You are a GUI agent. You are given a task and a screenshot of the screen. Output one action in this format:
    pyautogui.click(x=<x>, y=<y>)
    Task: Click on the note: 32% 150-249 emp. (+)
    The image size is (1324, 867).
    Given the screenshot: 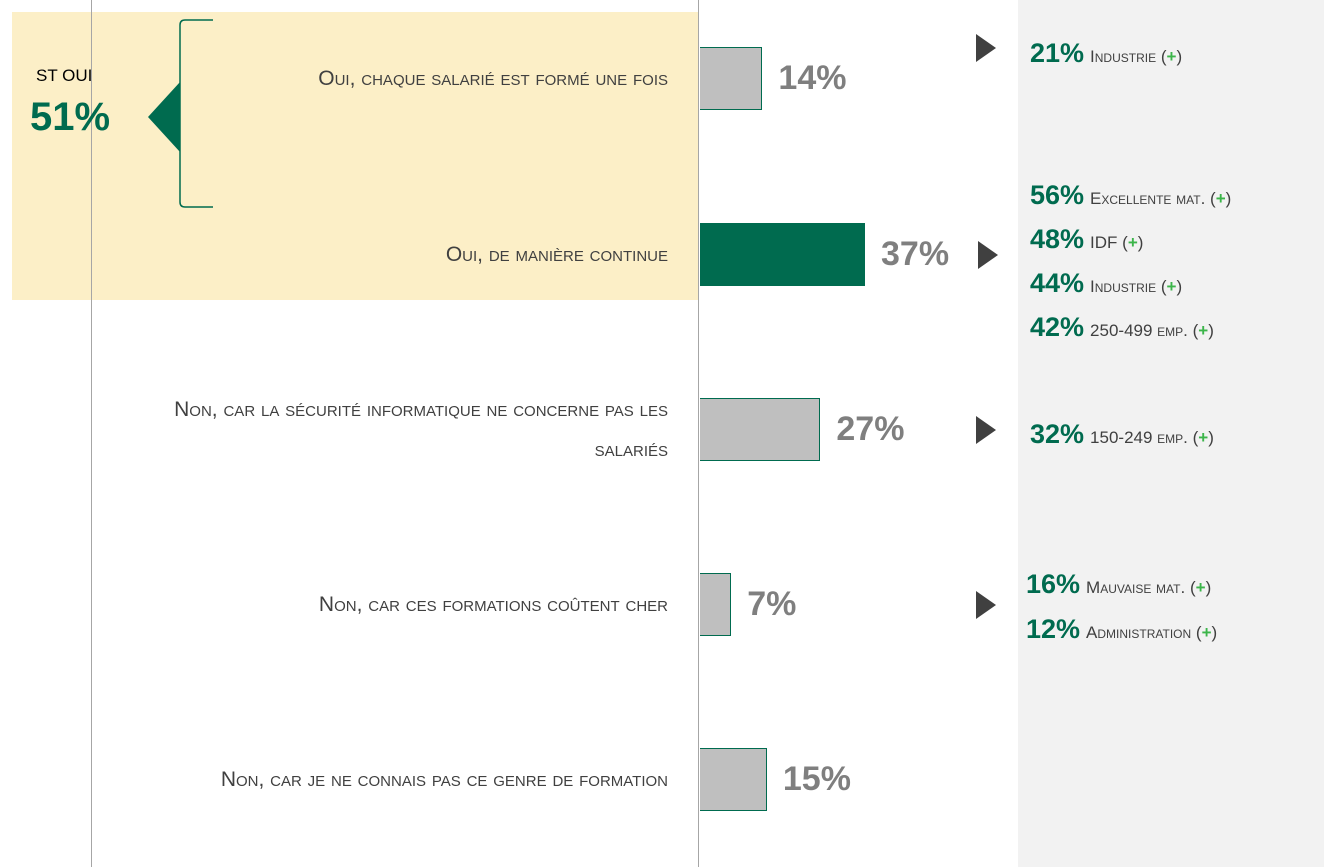 What is the action you would take?
    pyautogui.click(x=1122, y=434)
    